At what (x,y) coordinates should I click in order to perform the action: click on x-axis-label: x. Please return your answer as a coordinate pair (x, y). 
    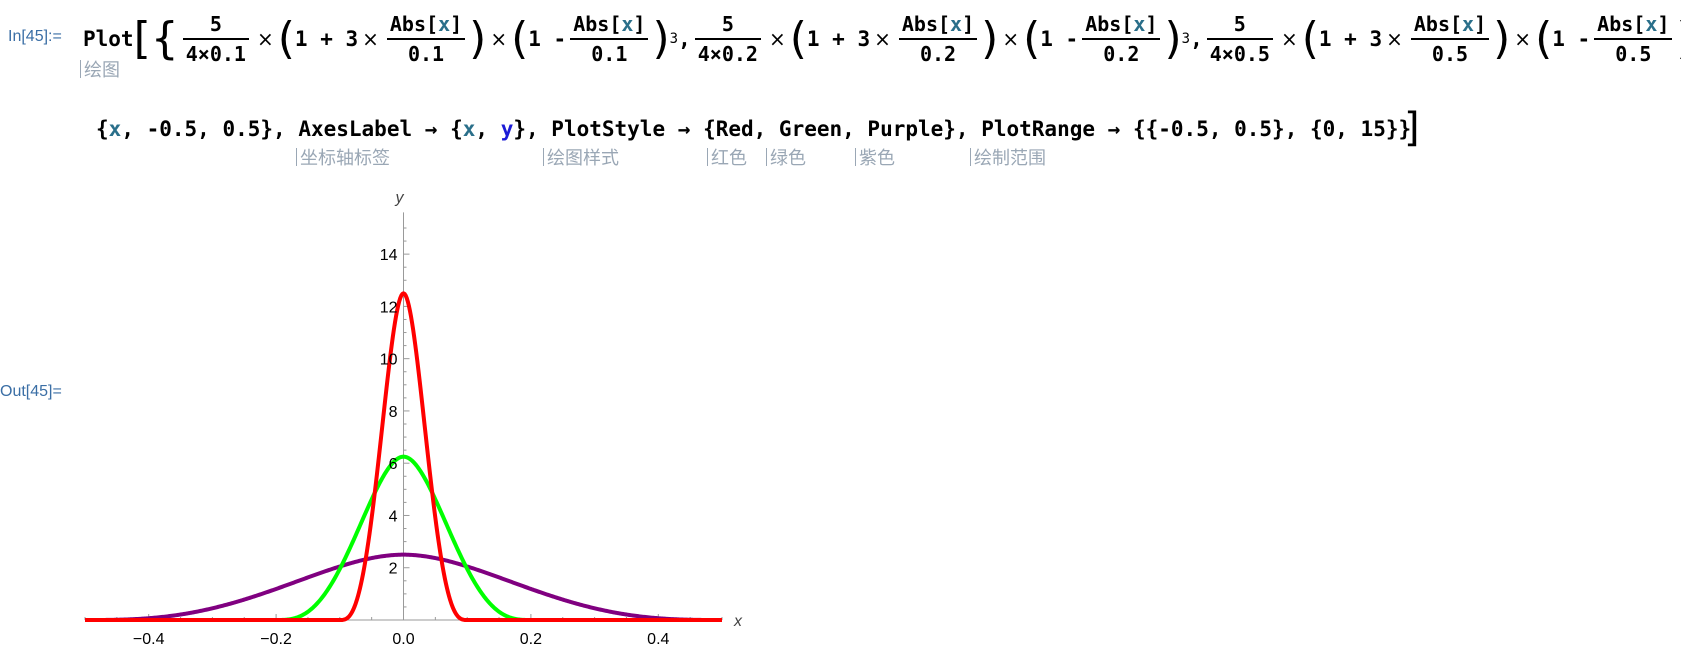
    Looking at the image, I should click on (738, 621).